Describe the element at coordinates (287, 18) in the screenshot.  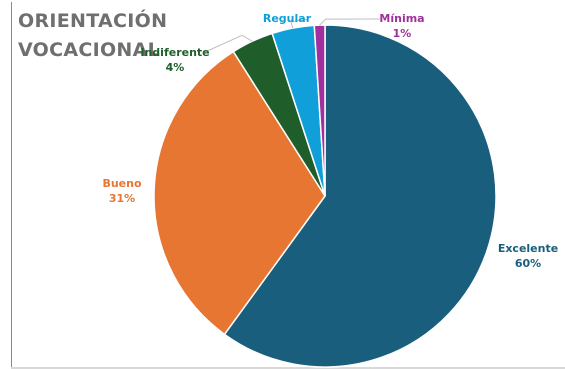
I see `slice-label-regular: Regular` at that location.